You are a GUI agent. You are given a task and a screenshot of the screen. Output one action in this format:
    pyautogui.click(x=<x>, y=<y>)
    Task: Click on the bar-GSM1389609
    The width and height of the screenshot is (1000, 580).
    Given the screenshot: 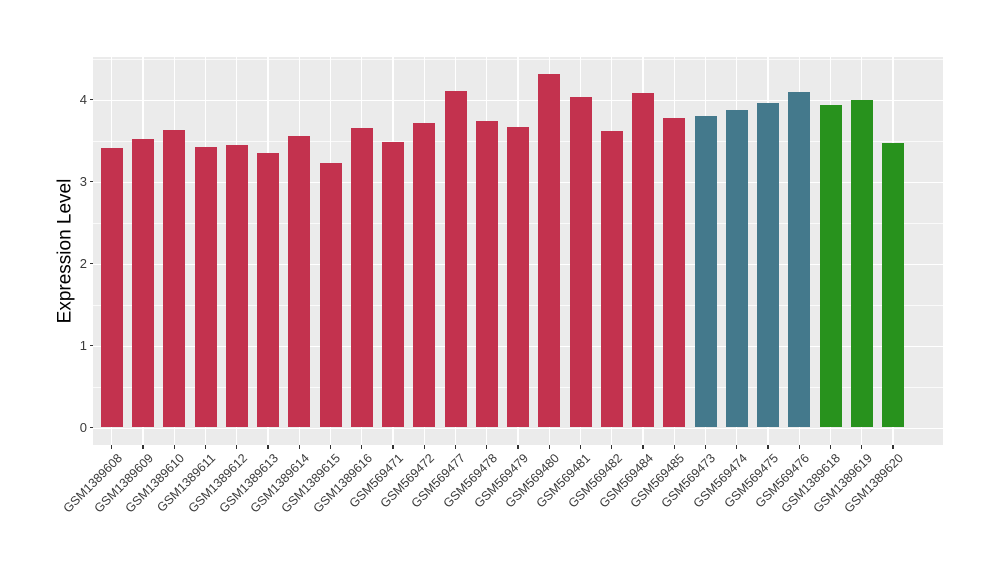 What is the action you would take?
    pyautogui.click(x=143, y=283)
    